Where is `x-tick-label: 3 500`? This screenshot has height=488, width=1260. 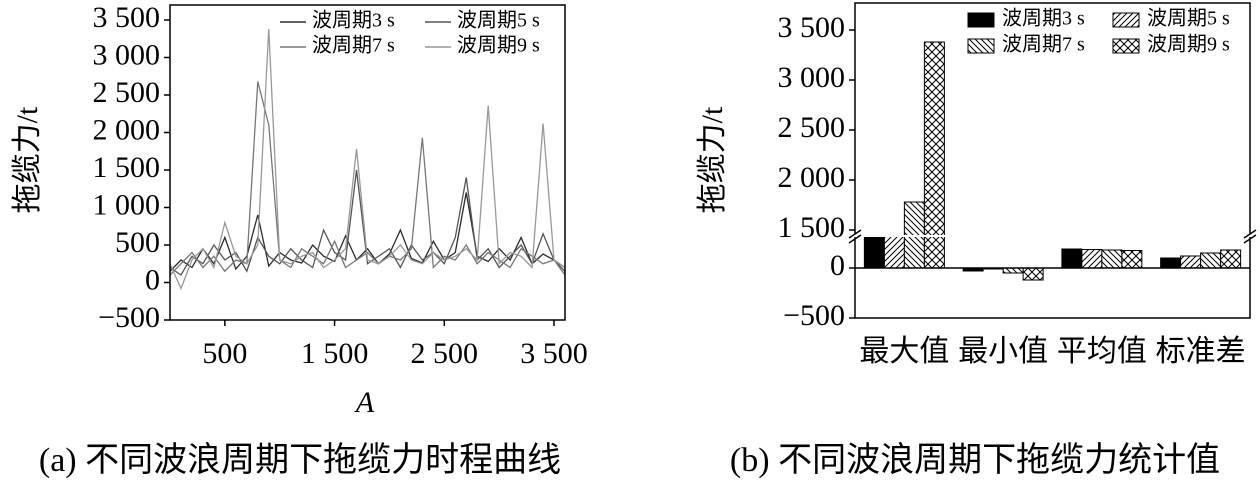 x-tick-label: 3 500 is located at coordinates (554, 353).